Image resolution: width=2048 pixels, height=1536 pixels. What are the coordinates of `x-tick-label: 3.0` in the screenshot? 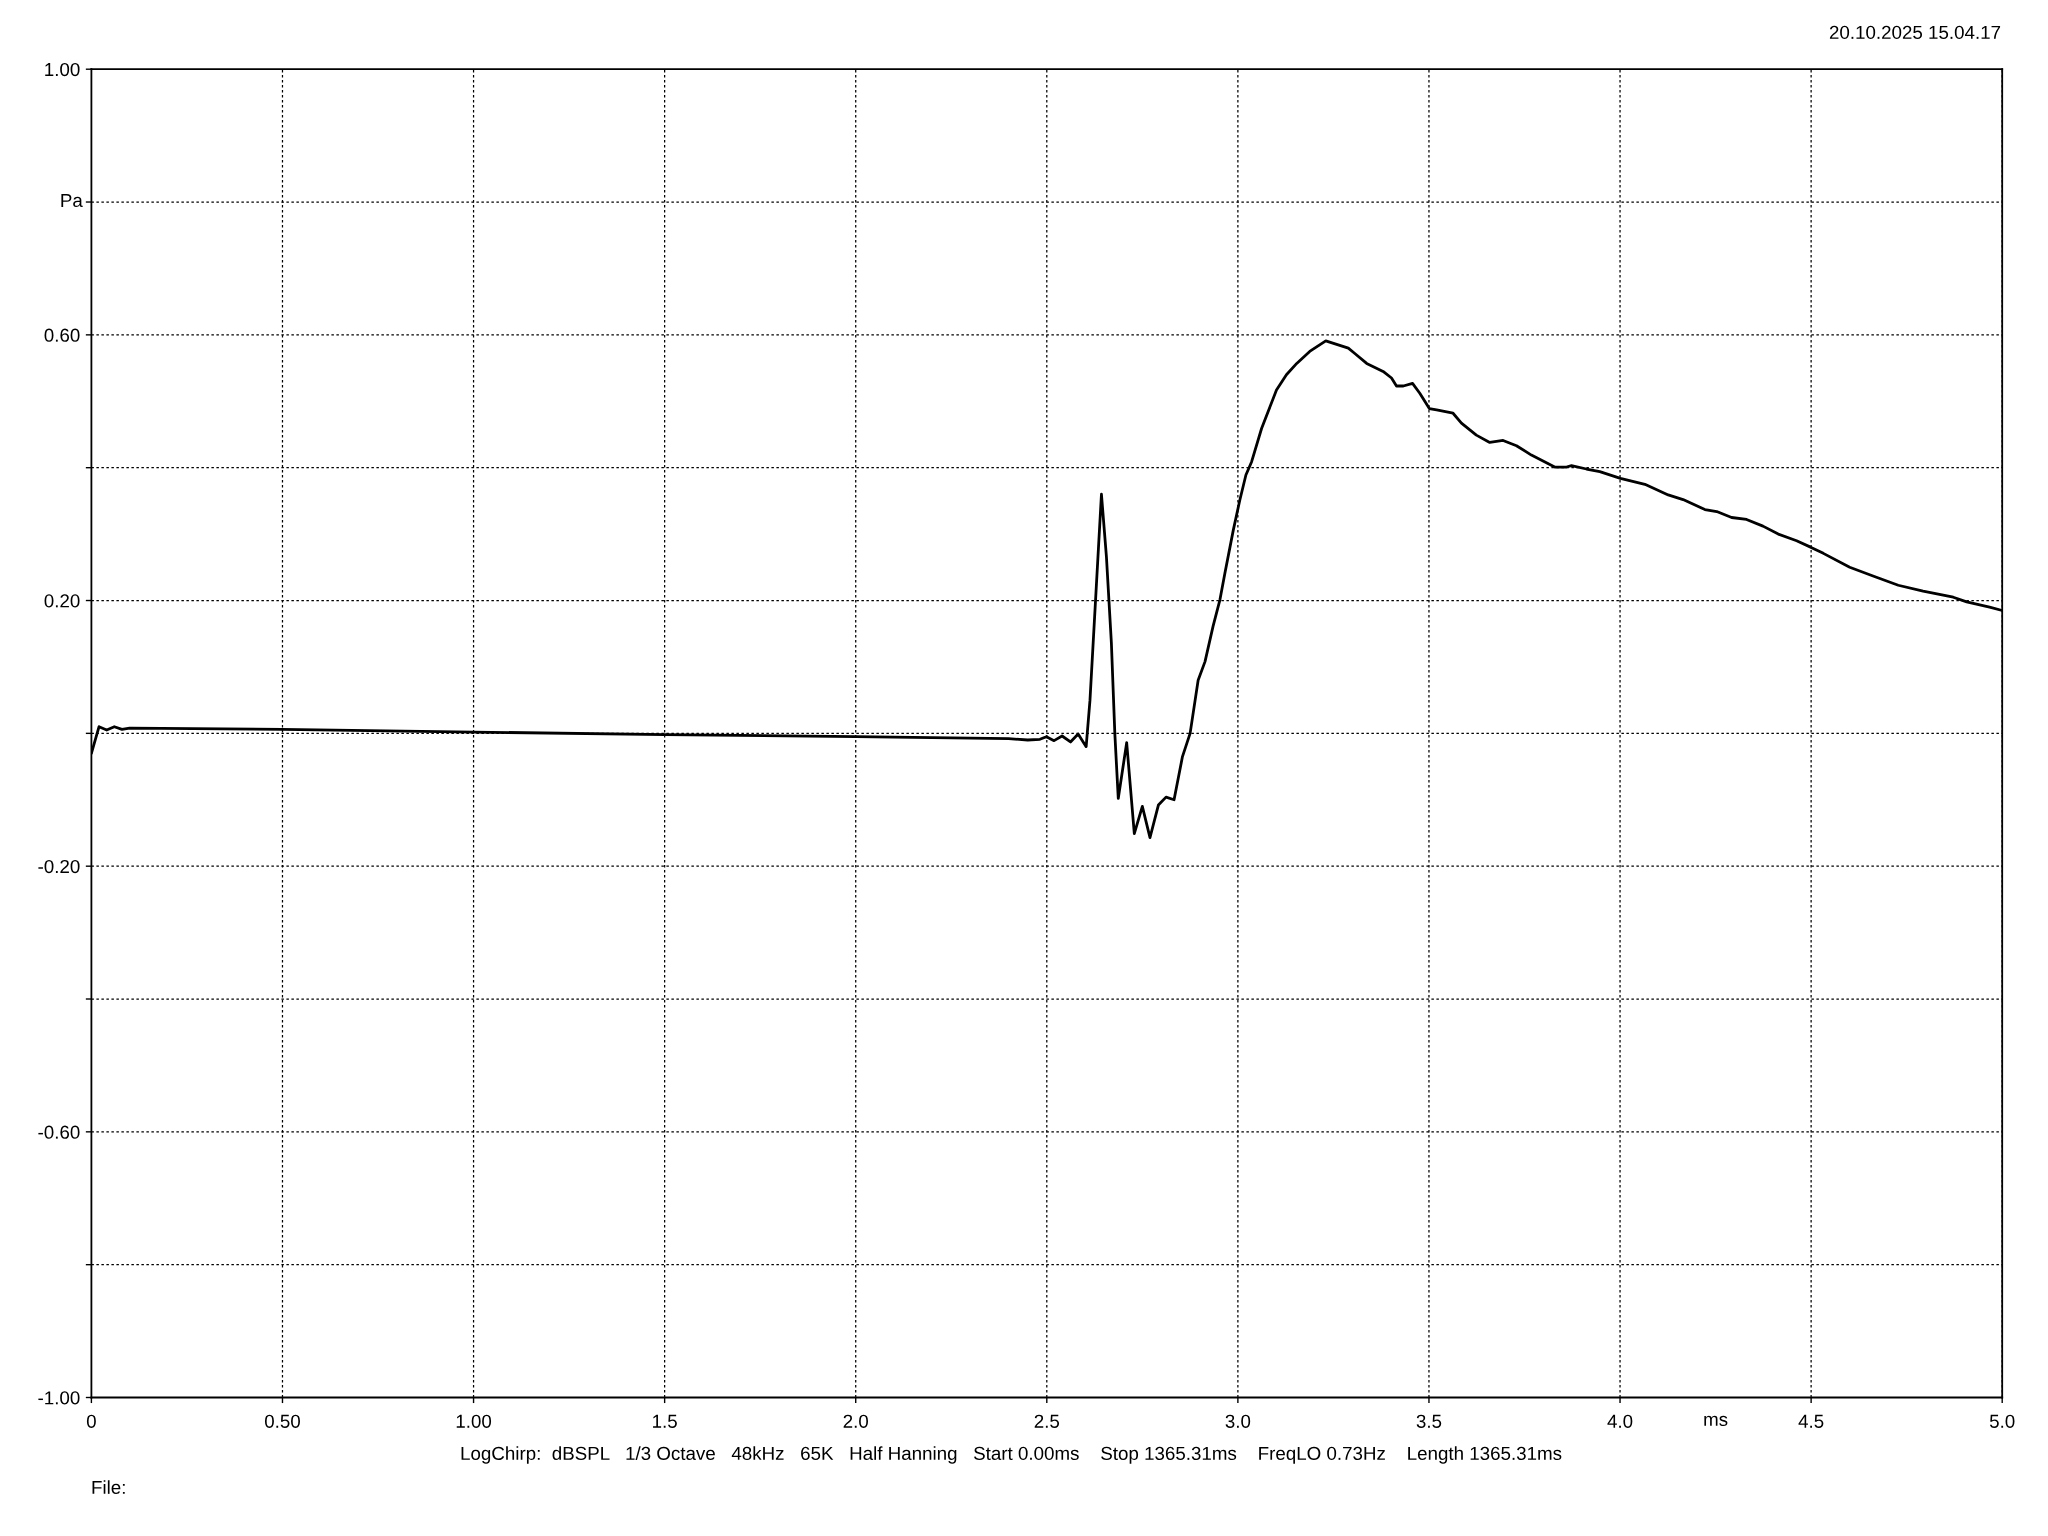 It's located at (1238, 1421).